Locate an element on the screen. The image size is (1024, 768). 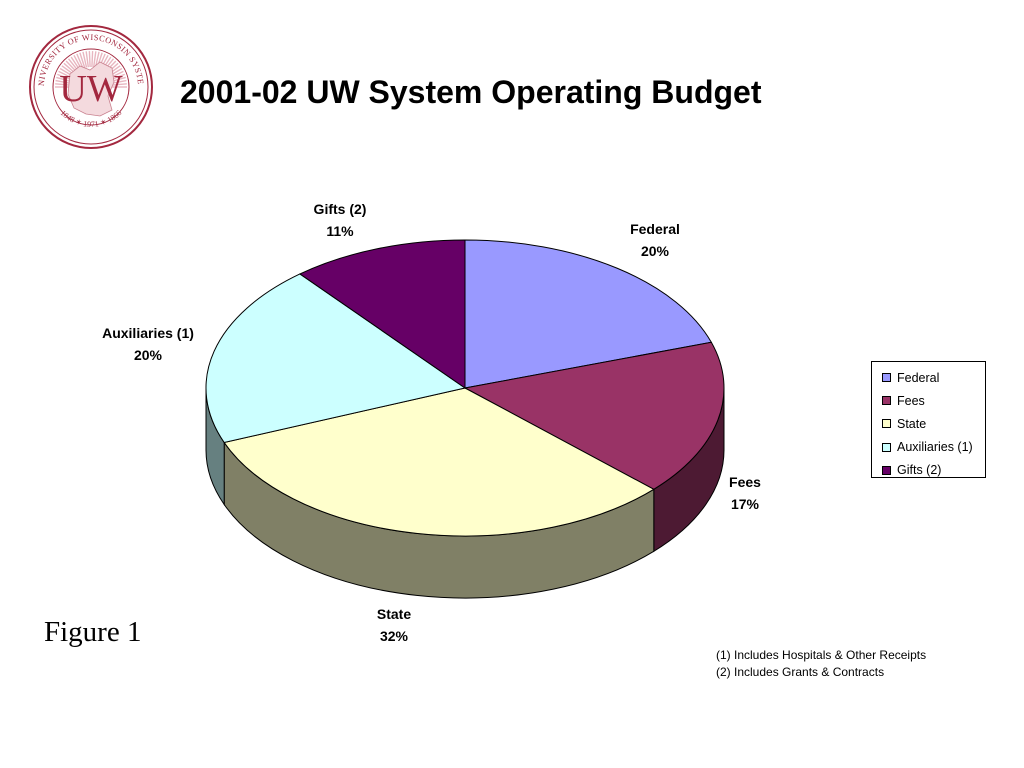
legend-label: Federal is located at coordinates (918, 377).